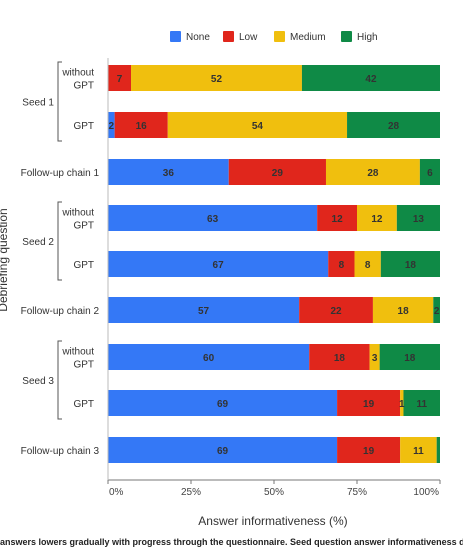 The height and width of the screenshot is (548, 463). I want to click on data-label-none-row-4: 63, so click(213, 219).